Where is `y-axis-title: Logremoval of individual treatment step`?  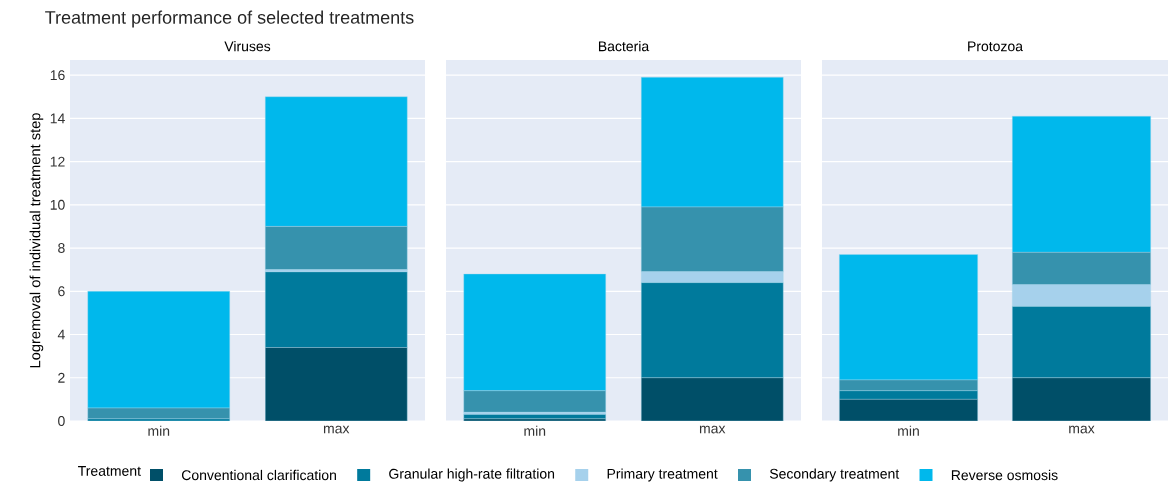
y-axis-title: Logremoval of individual treatment step is located at coordinates (36, 240).